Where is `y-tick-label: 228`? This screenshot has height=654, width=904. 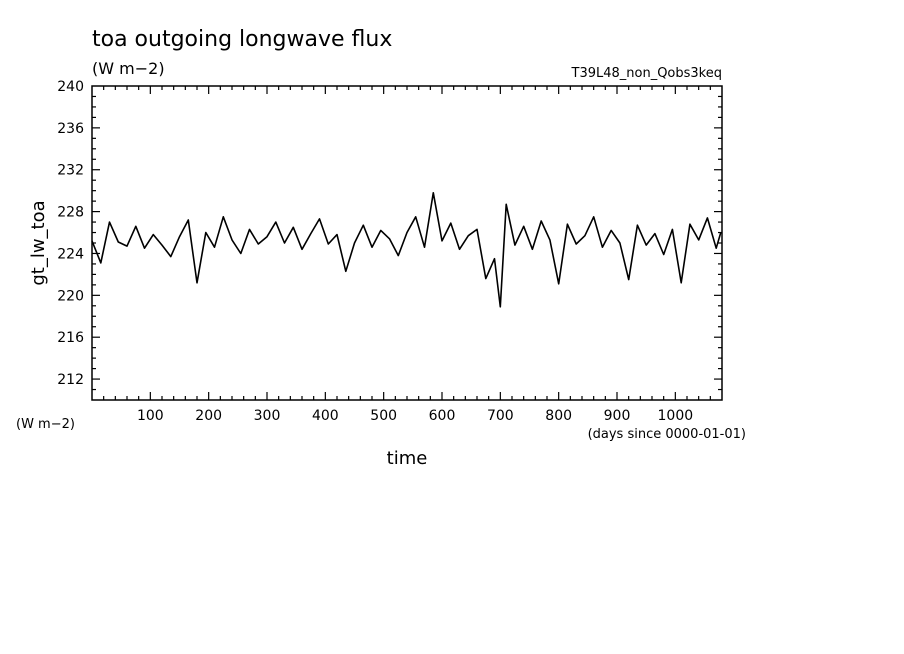
y-tick-label: 228 is located at coordinates (70, 213).